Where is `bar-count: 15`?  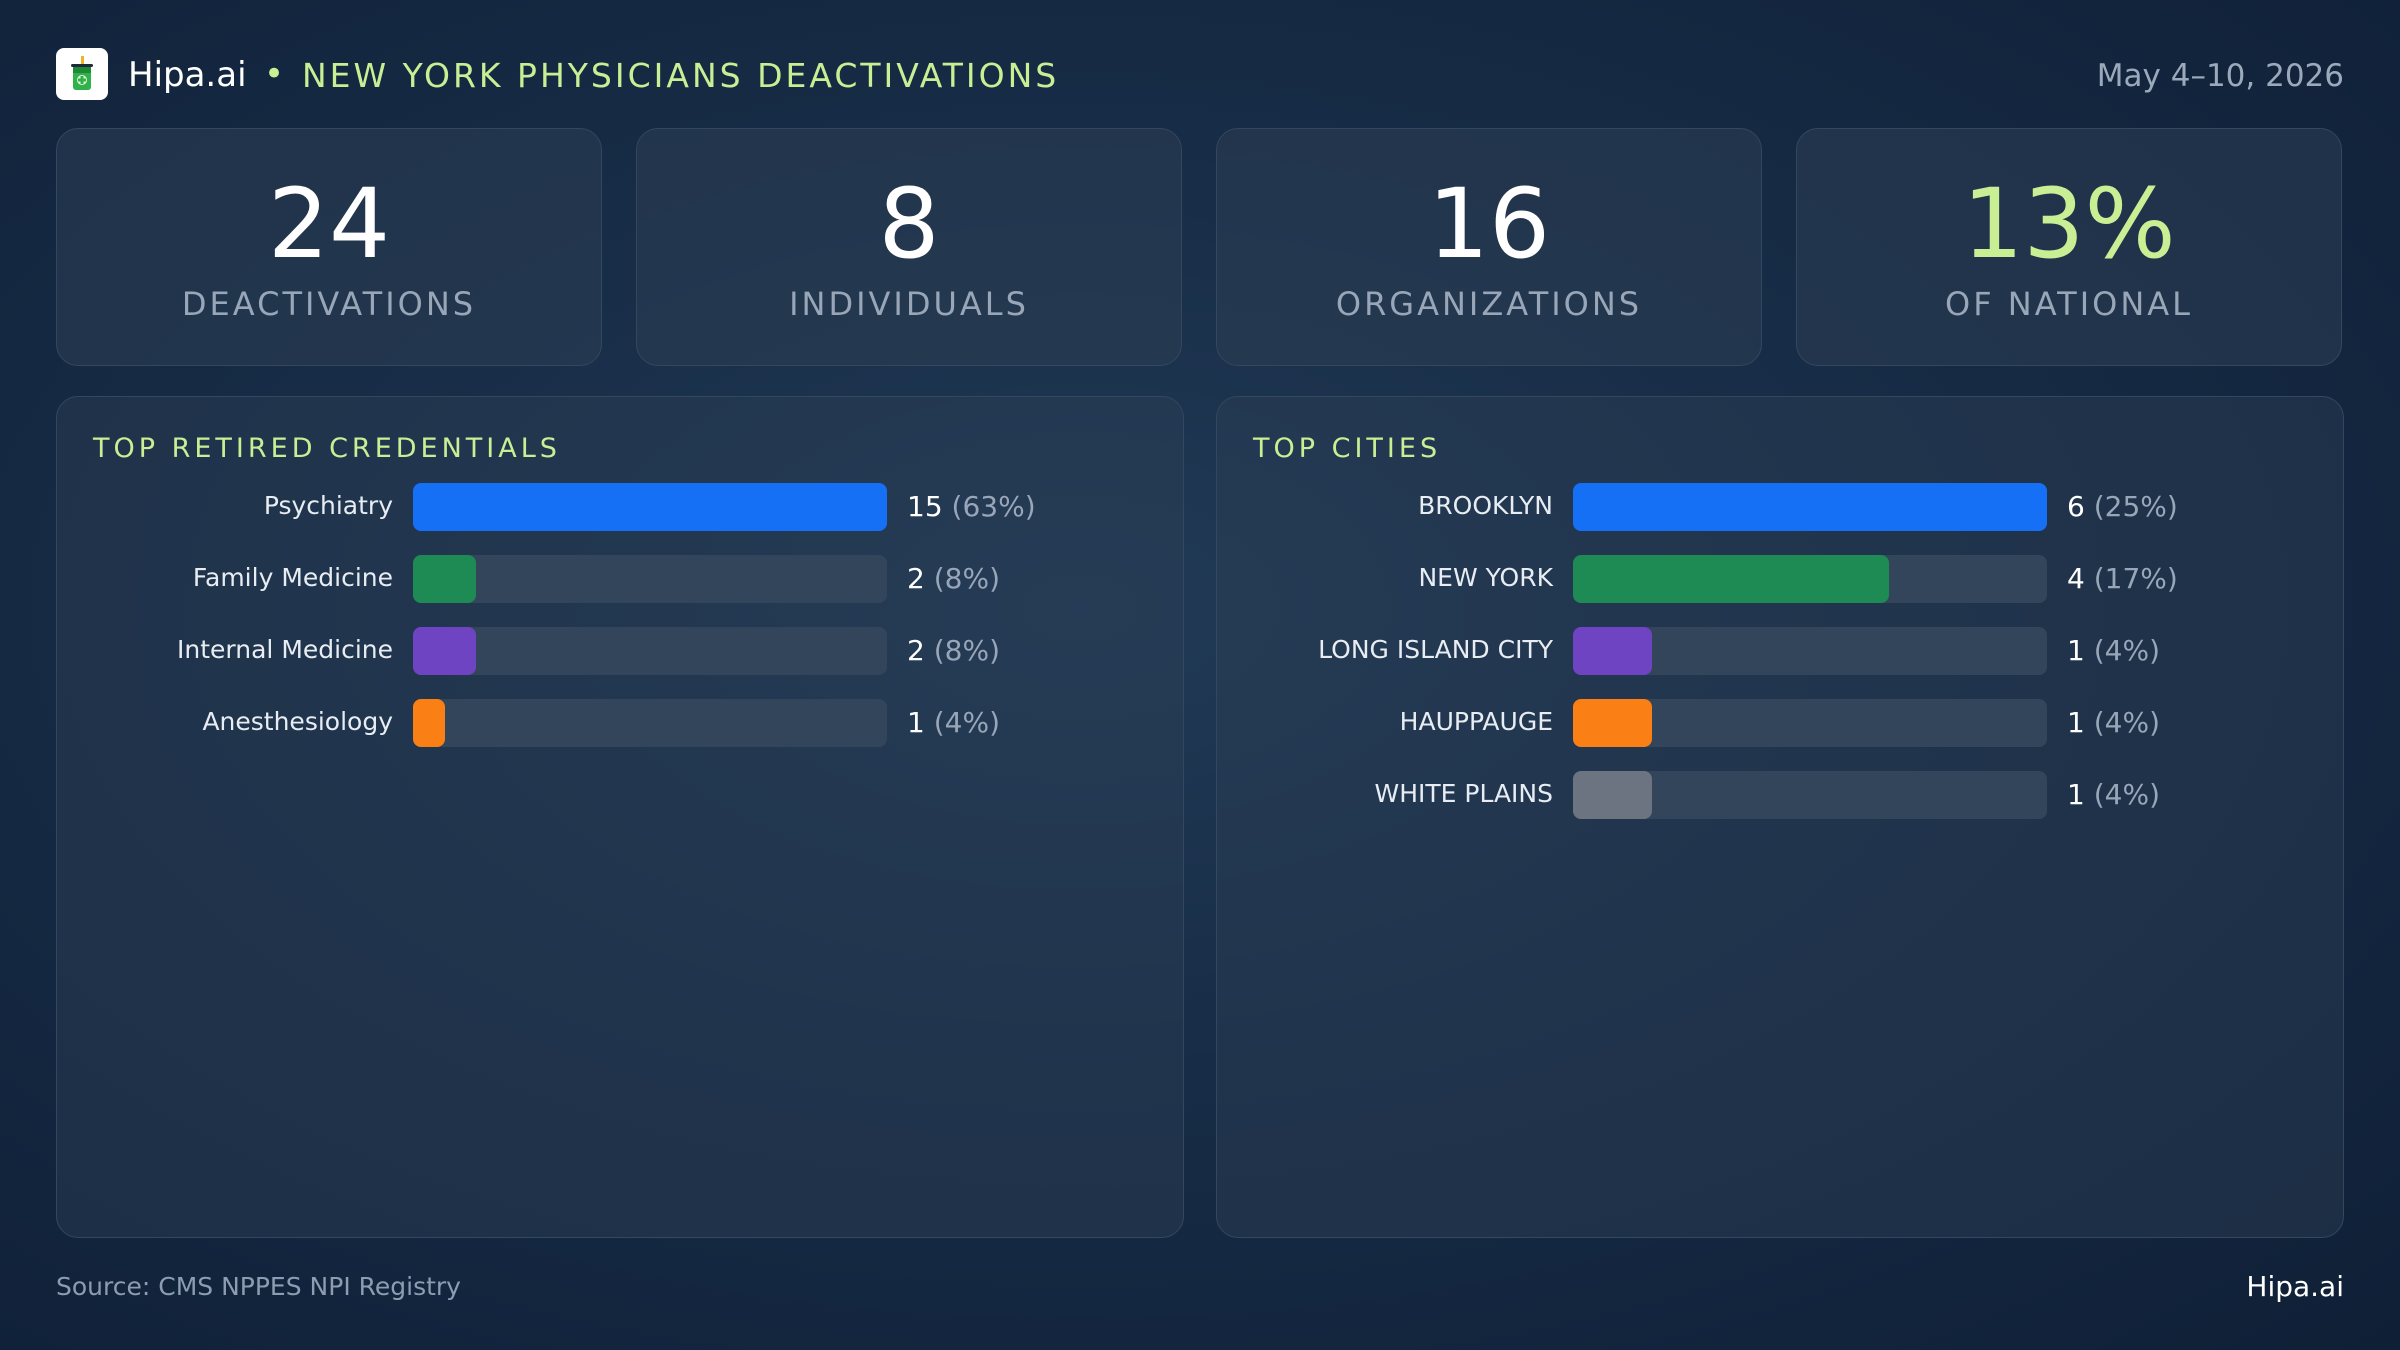
bar-count: 15 is located at coordinates (925, 506).